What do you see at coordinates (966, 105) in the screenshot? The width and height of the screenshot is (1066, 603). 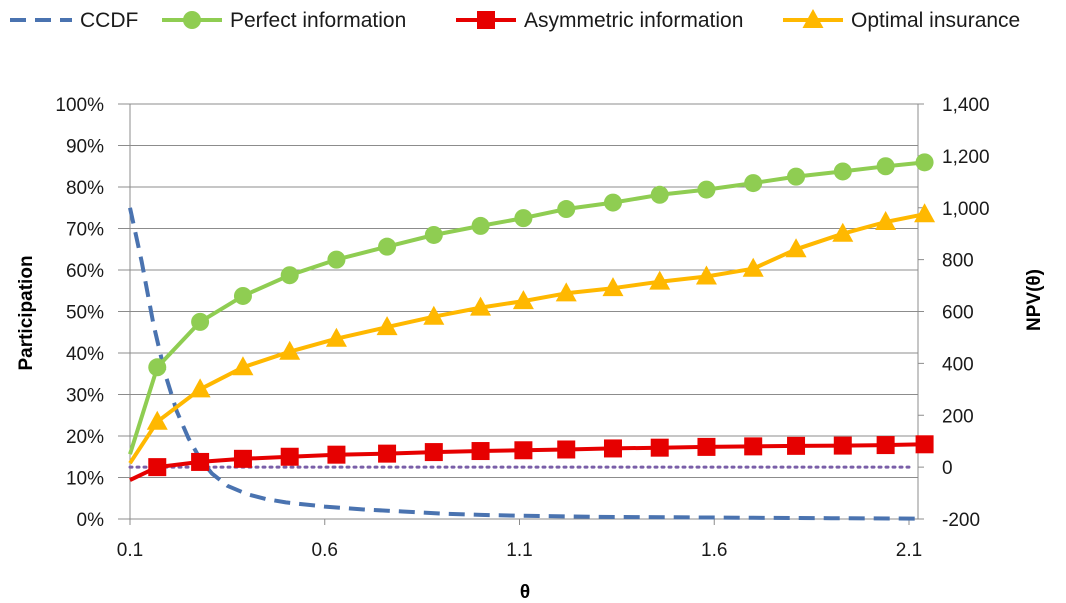 I see `y2-tick-label: 1,400` at bounding box center [966, 105].